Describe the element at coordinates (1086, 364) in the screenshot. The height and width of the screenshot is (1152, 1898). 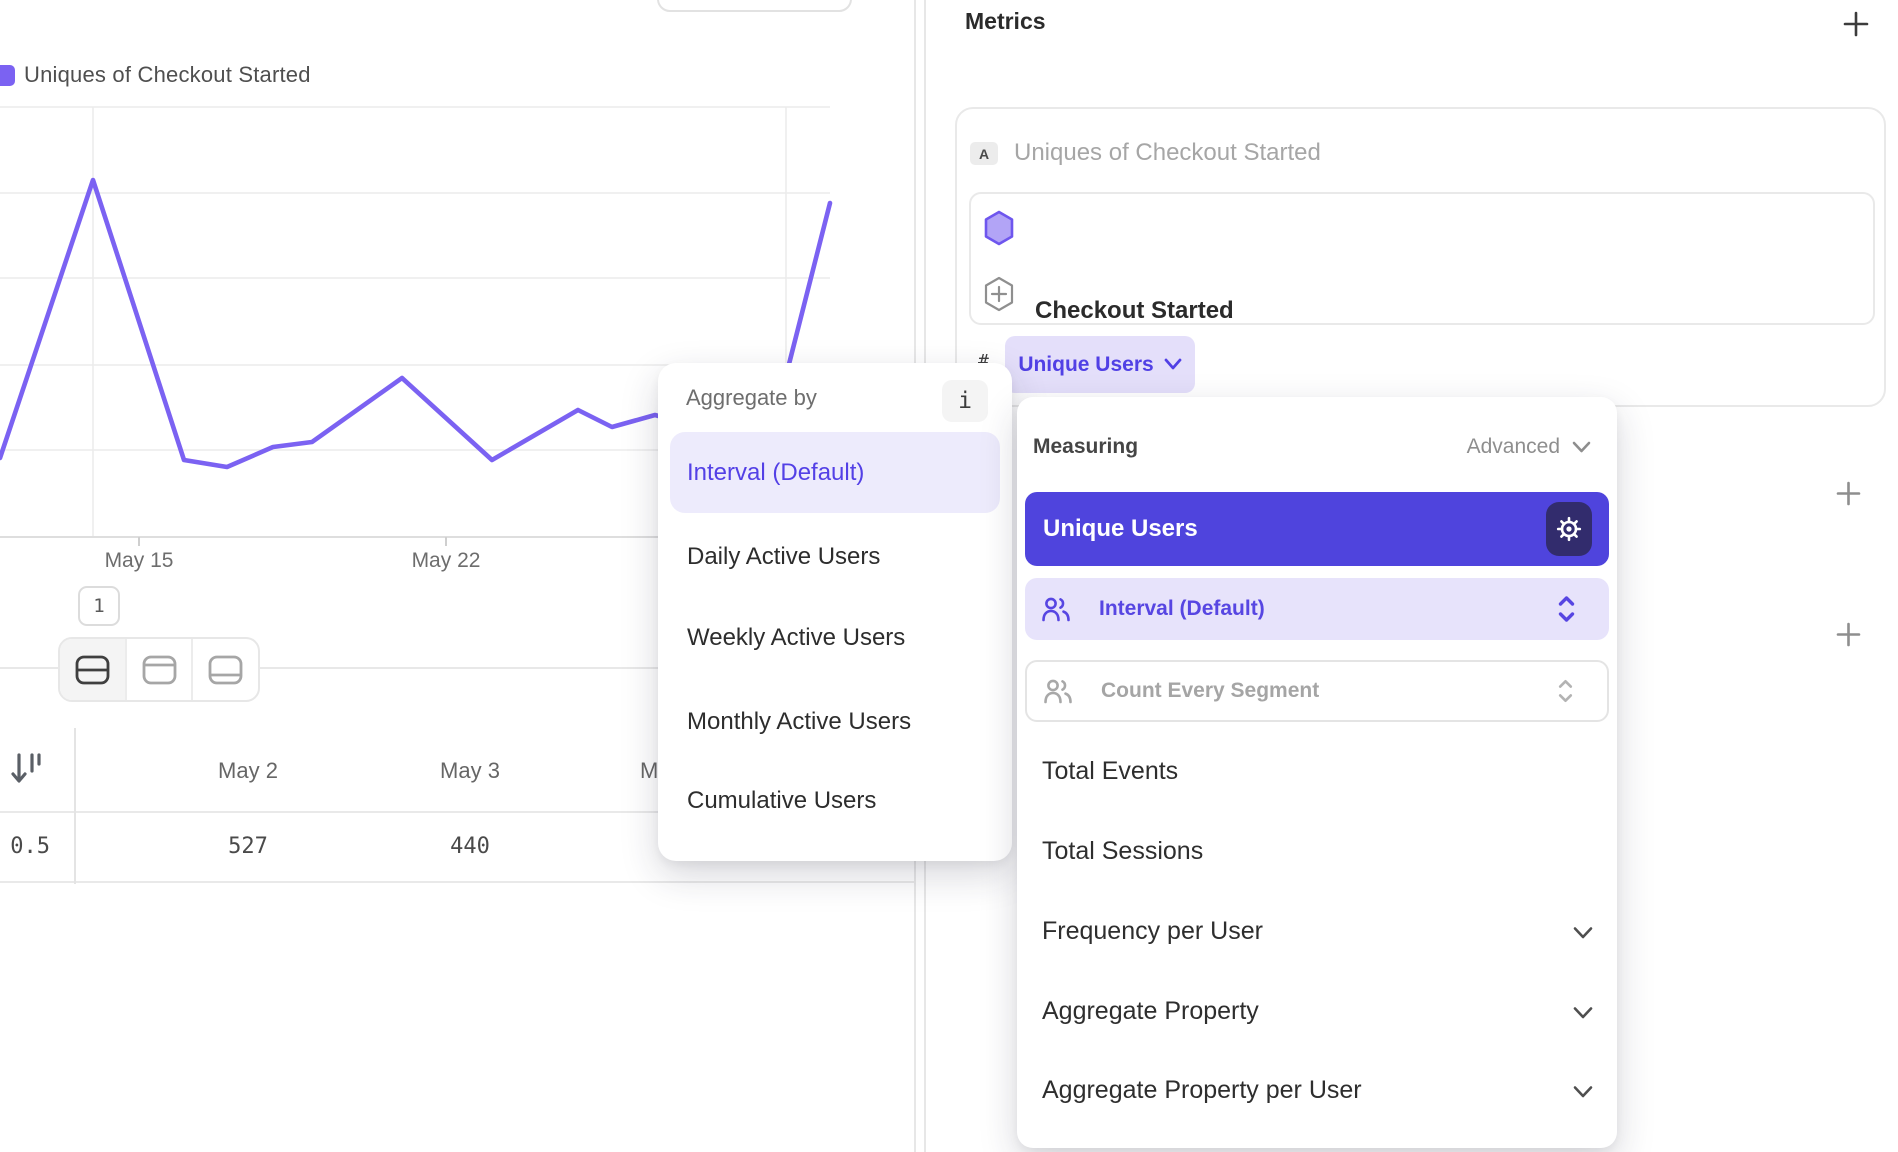
I see `measure-chip-label: Unique Users` at that location.